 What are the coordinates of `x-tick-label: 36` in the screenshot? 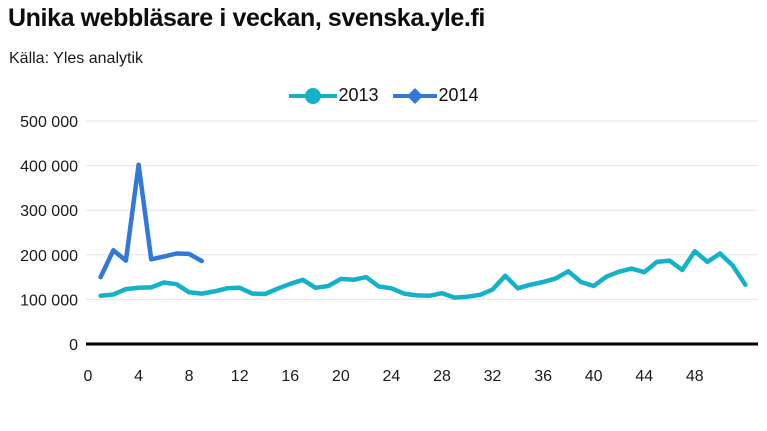 It's located at (543, 376).